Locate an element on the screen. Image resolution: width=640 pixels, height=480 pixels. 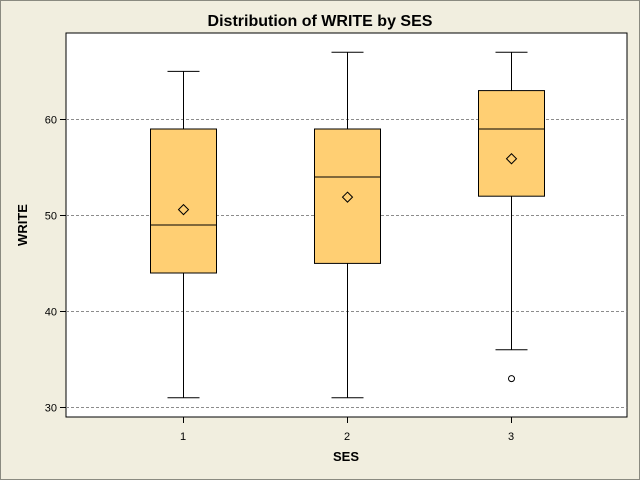
y-axis-label: WRITE is located at coordinates (22, 225).